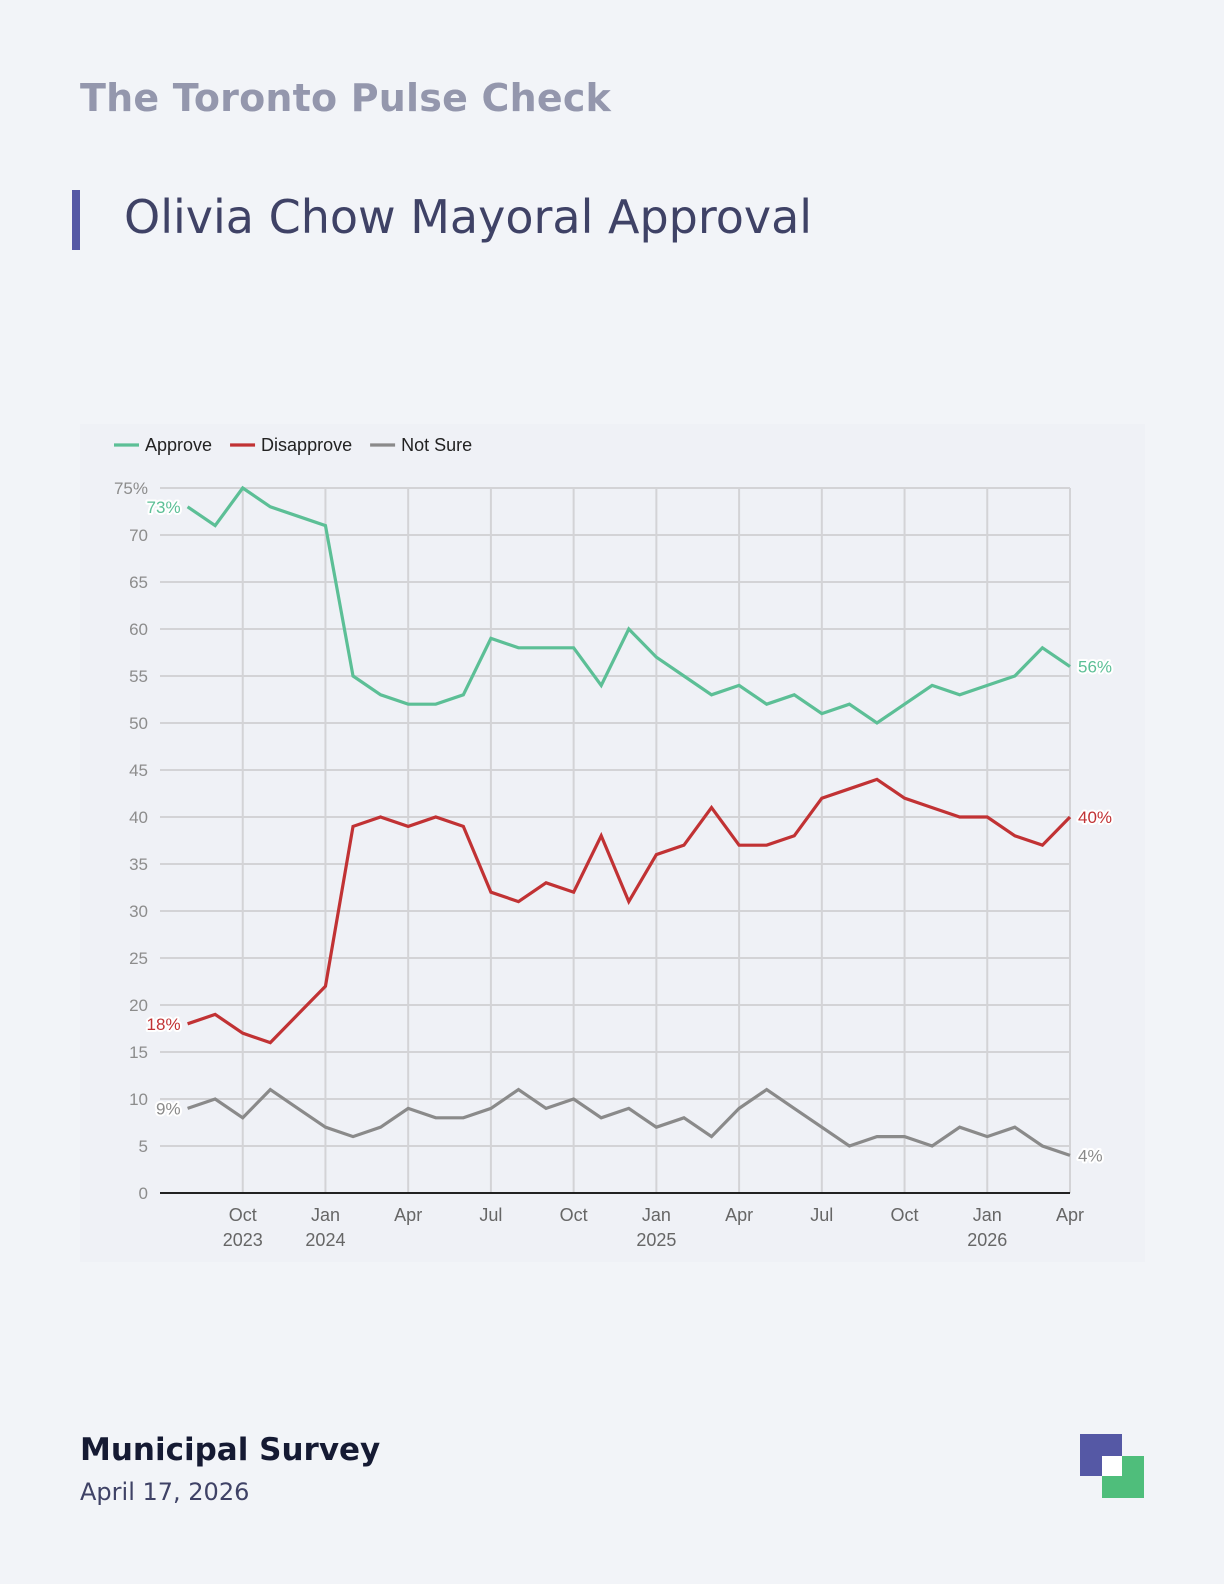 This screenshot has height=1584, width=1224. Describe the element at coordinates (306, 445) in the screenshot. I see `legend-label-disapprove: Disapprove` at that location.